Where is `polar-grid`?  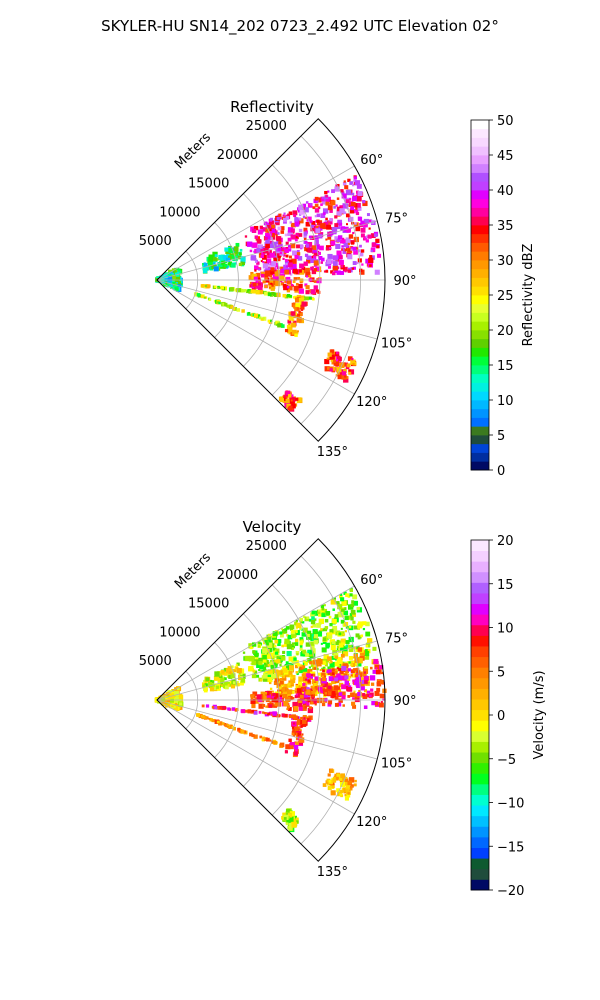 polar-grid is located at coordinates (270, 700).